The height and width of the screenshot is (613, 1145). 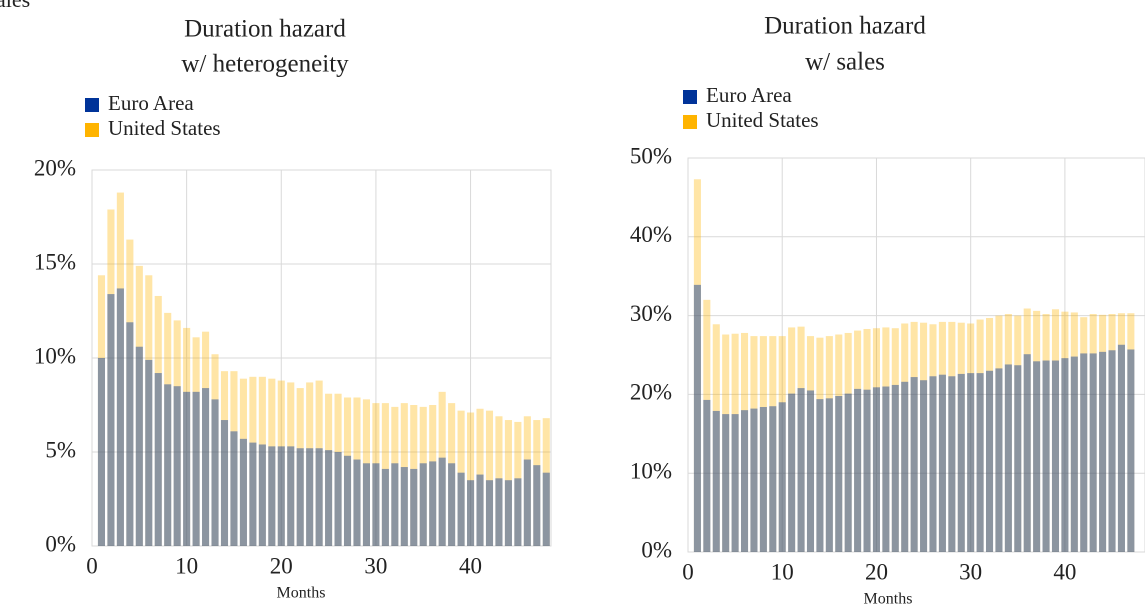 I want to click on legend-swatch, so click(x=92, y=105).